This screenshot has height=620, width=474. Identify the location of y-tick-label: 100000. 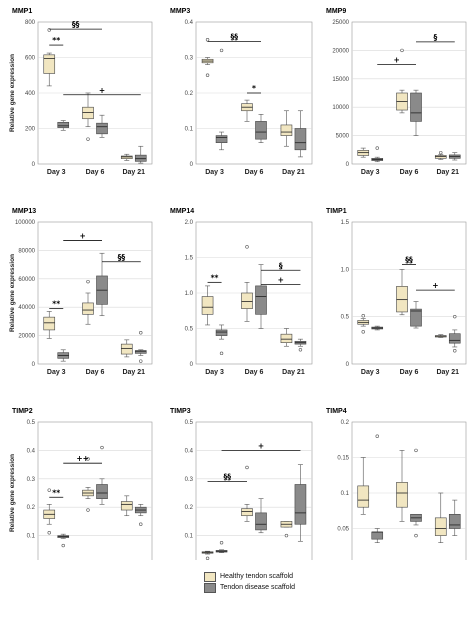
(25, 223).